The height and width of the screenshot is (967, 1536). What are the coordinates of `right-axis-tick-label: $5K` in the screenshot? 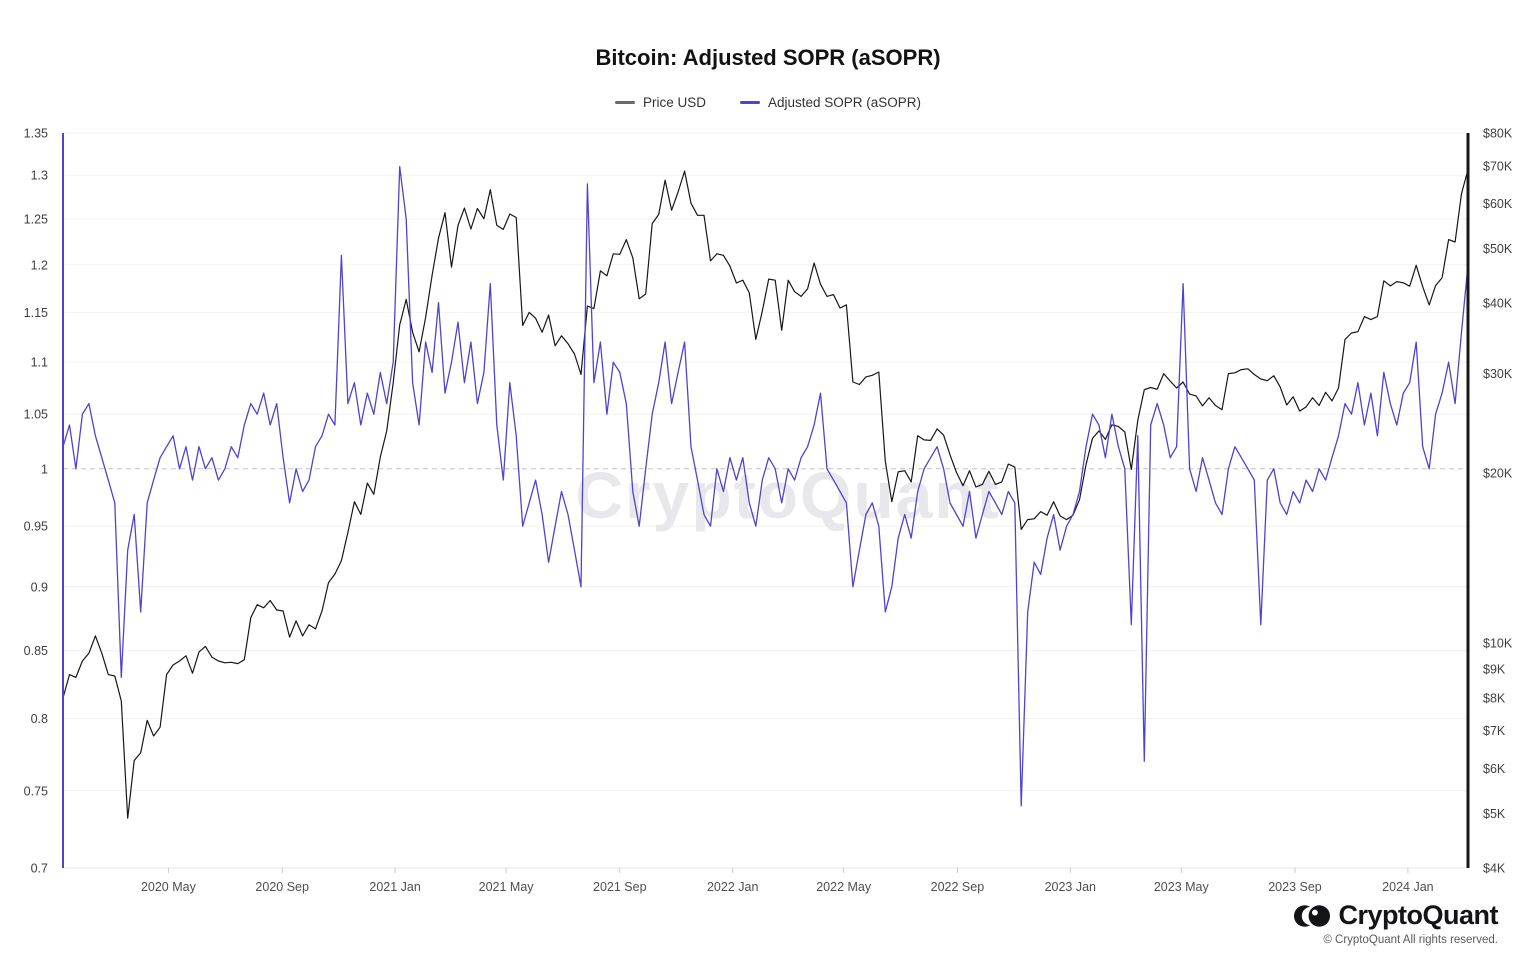 It's located at (1494, 814).